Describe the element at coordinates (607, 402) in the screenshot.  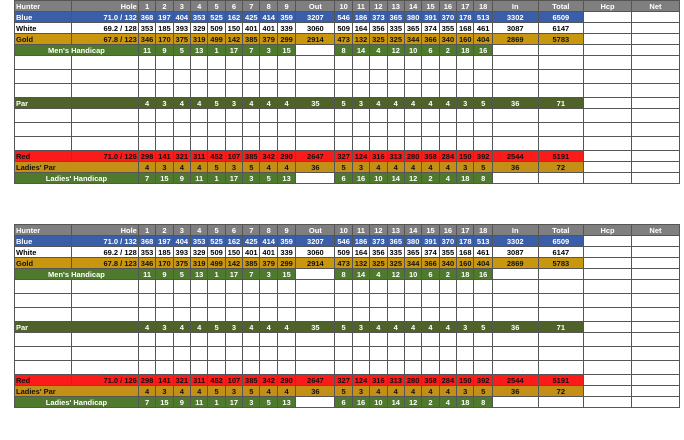
I see `ladies-handicap-row-cell-hcp` at that location.